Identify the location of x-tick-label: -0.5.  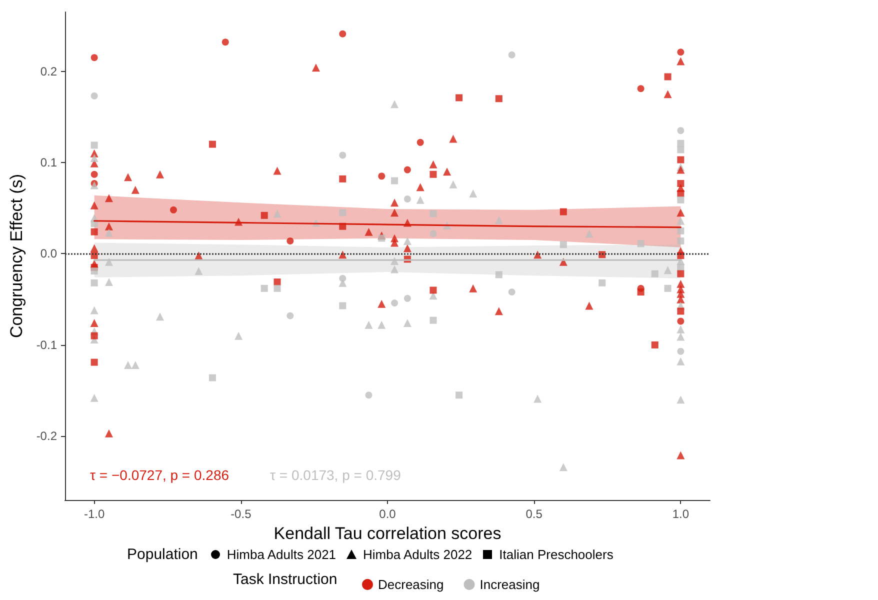
(241, 514).